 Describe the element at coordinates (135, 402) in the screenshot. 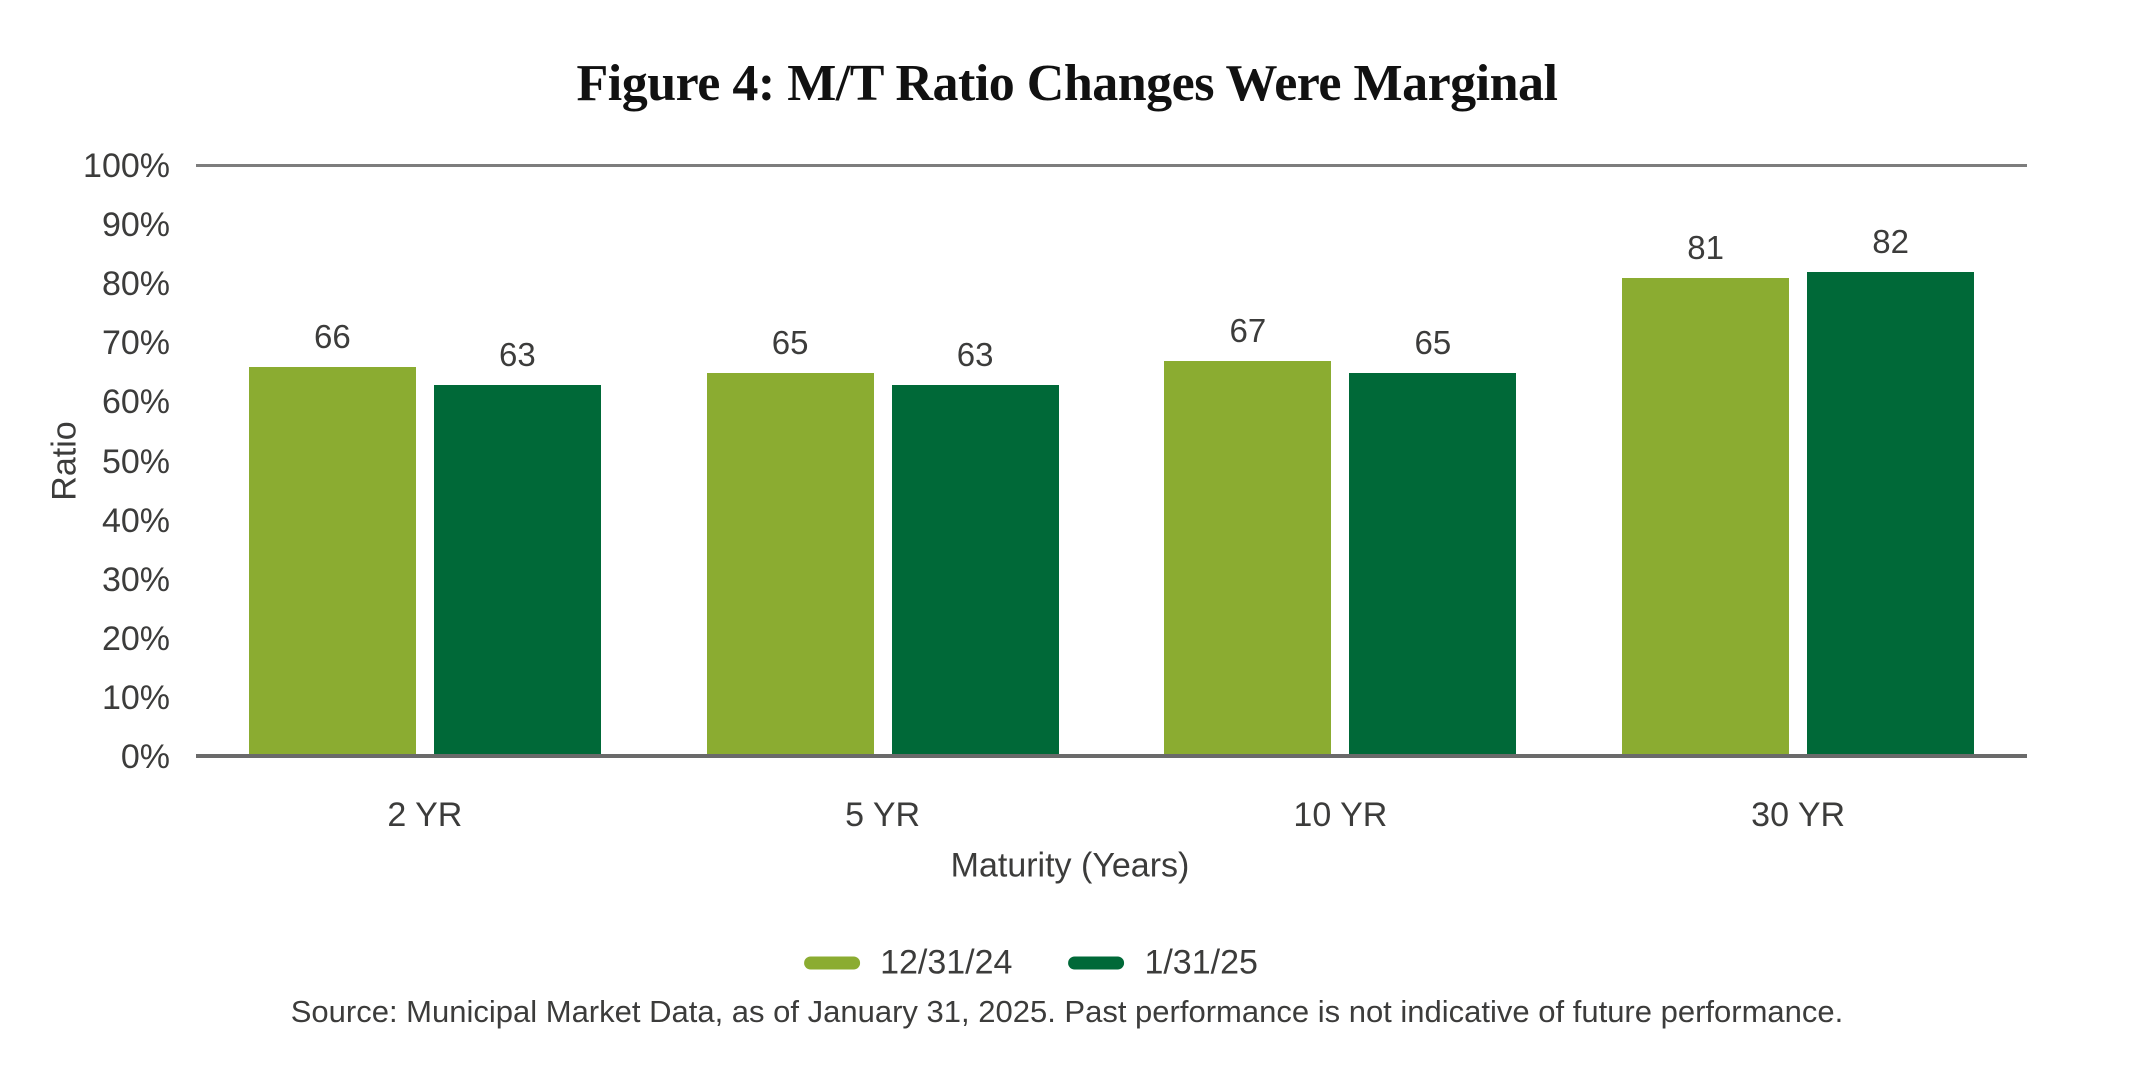

I see `y-tick-label: 60%` at that location.